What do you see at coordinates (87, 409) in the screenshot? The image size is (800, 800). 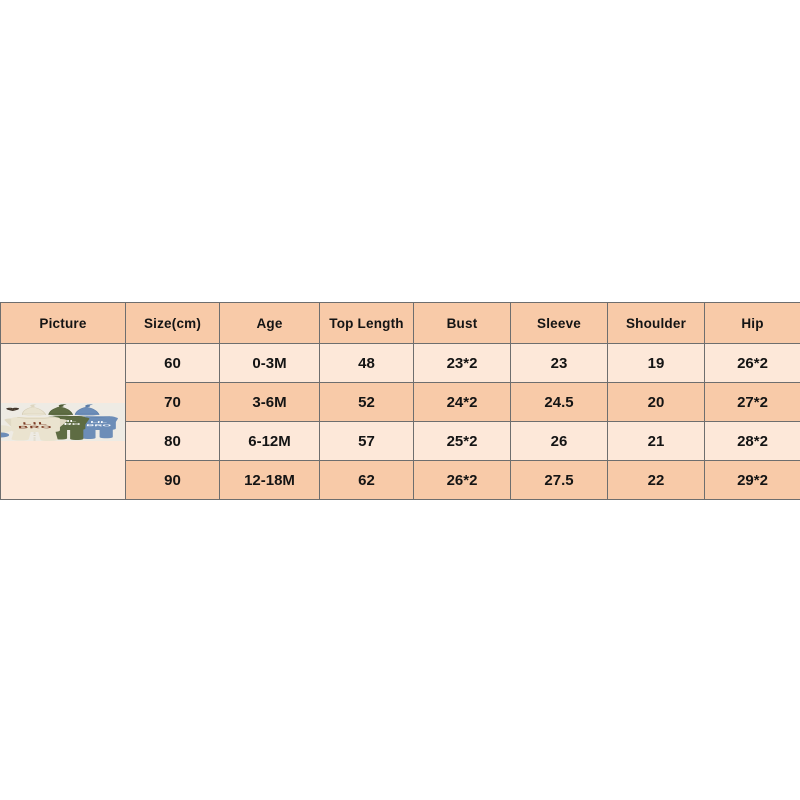 I see `hat-blue-icon` at bounding box center [87, 409].